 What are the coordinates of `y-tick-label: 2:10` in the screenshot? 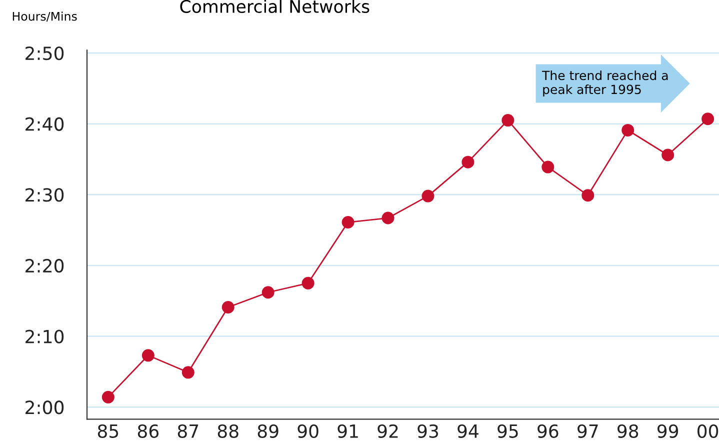 It's located at (45, 337).